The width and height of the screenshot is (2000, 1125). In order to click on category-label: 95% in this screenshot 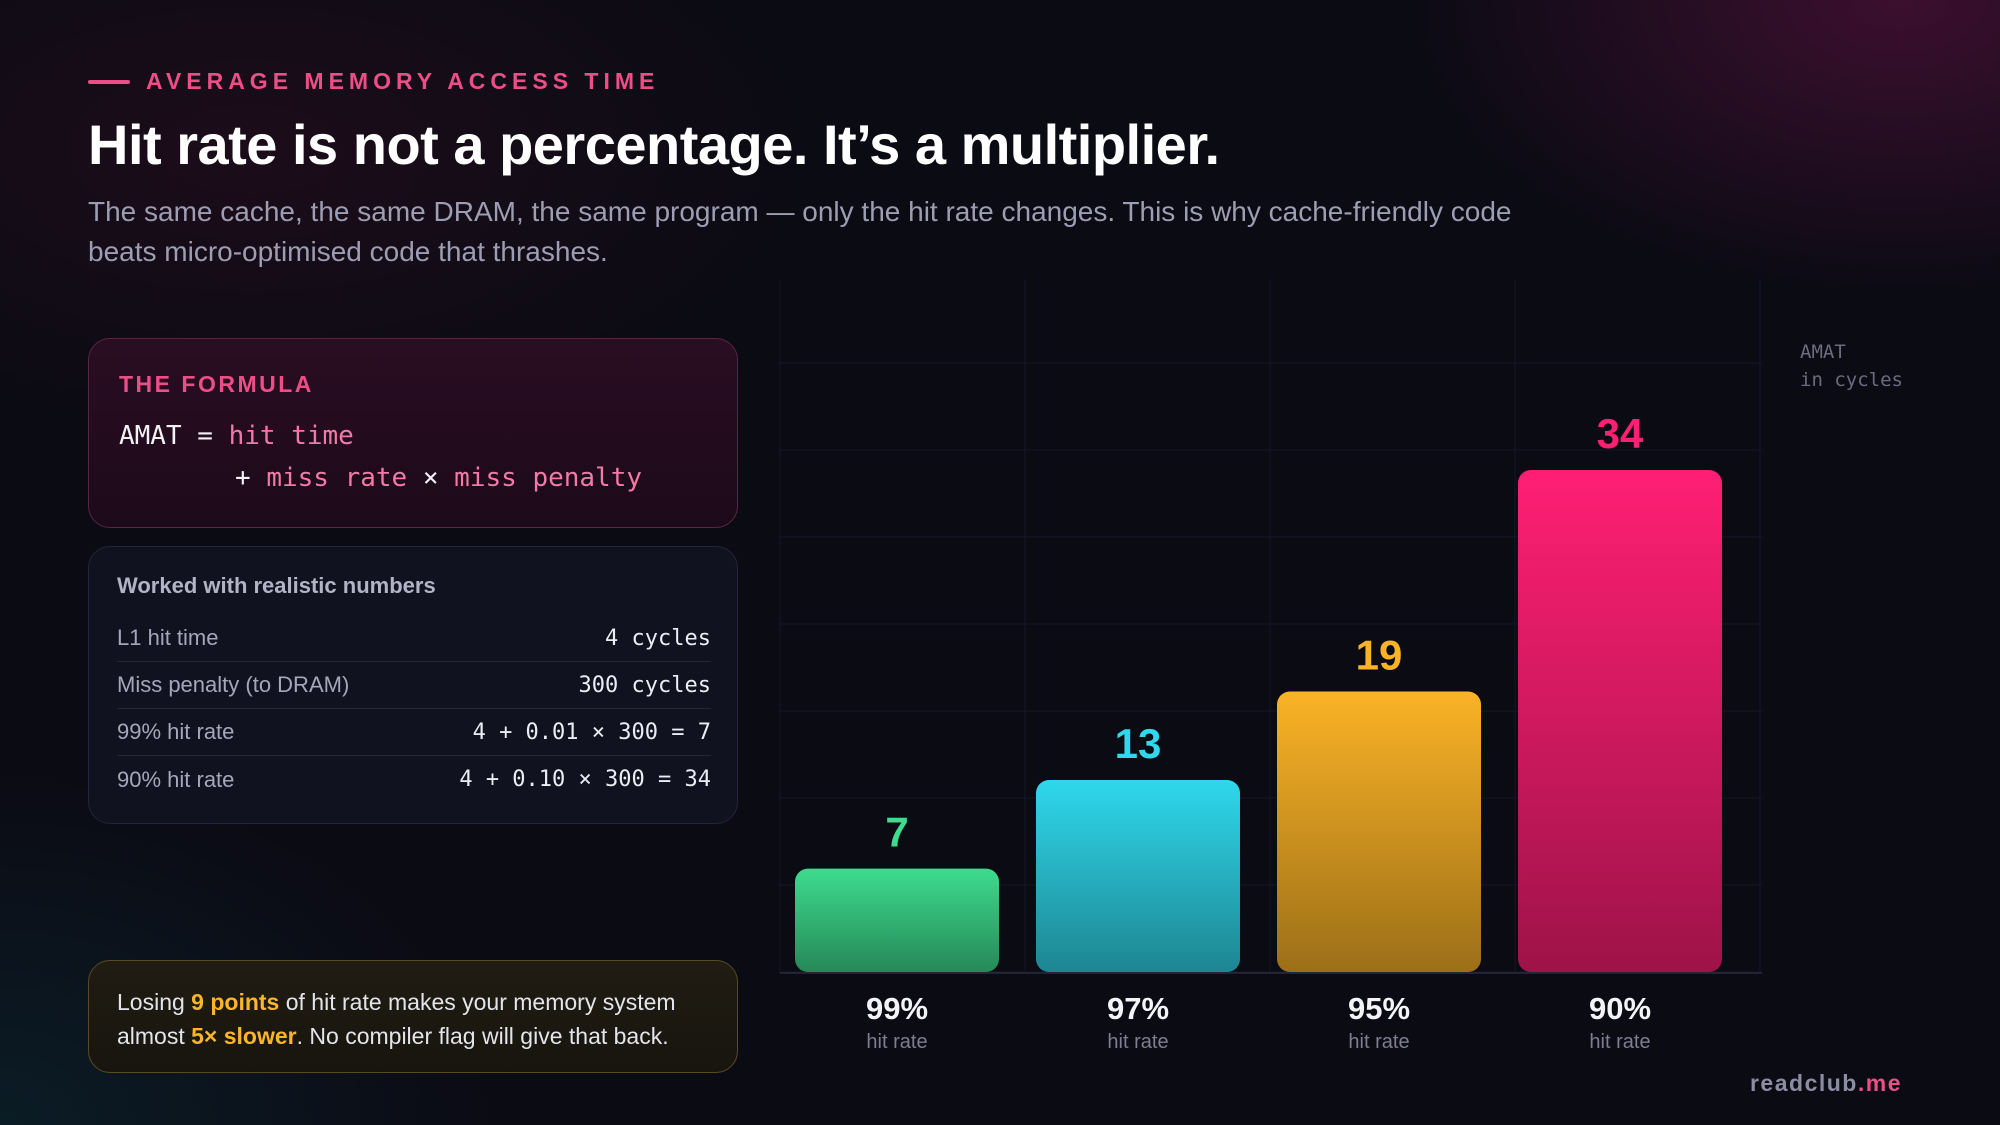, I will do `click(1379, 1008)`.